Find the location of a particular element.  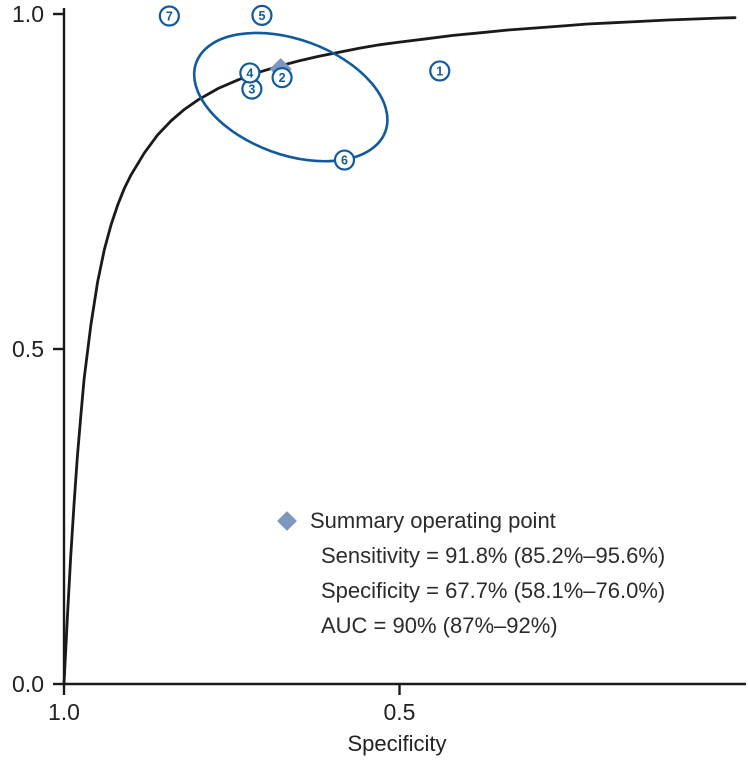

x-axis-title: Specificity is located at coordinates (397, 743).